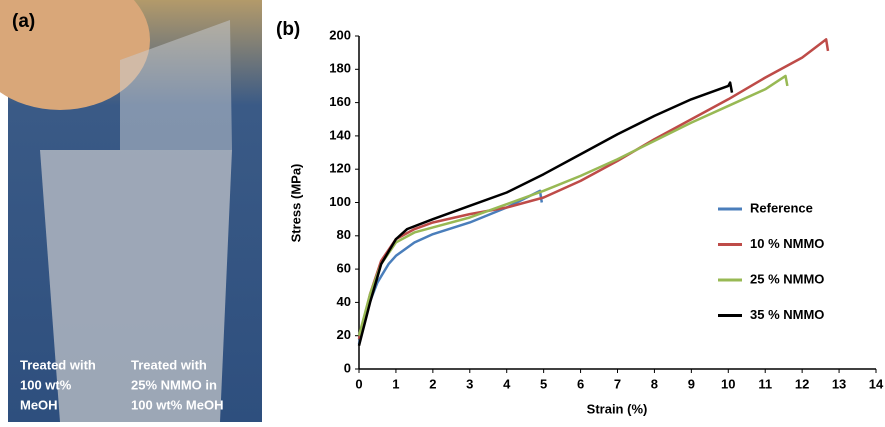 This screenshot has height=427, width=885. What do you see at coordinates (174, 384) in the screenshot?
I see `caption: 25% NMMO in` at bounding box center [174, 384].